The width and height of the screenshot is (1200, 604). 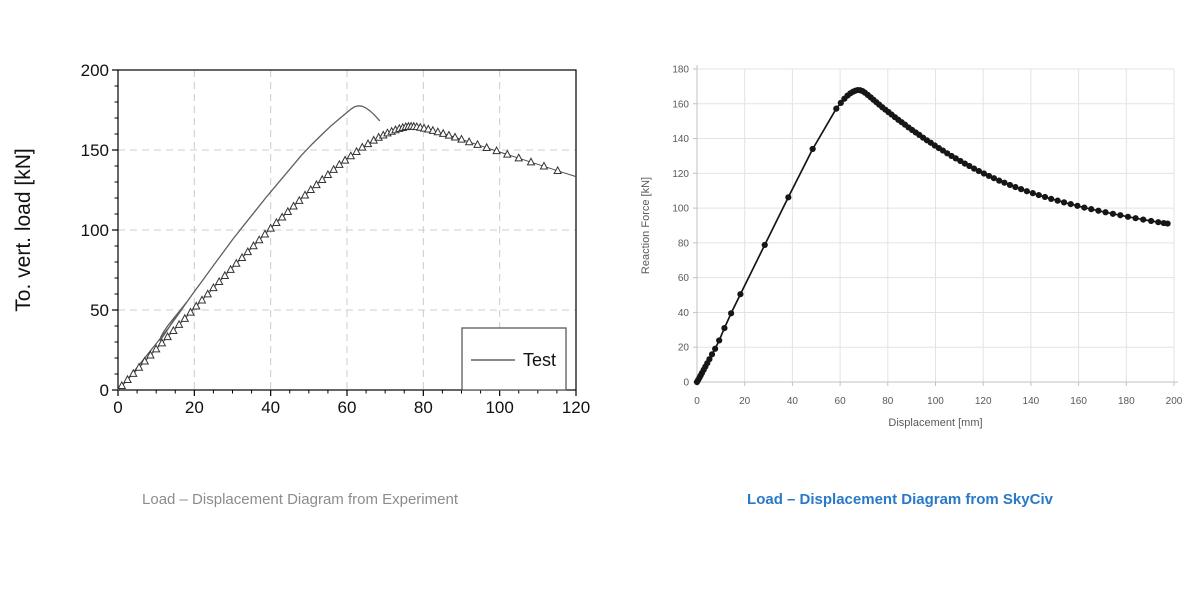 I want to click on x-tick-label: 200, so click(x=1174, y=401).